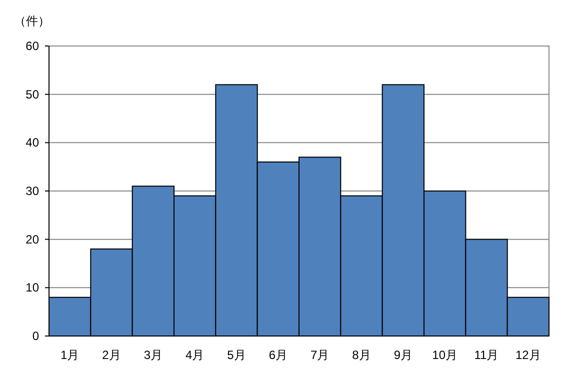 The height and width of the screenshot is (378, 567). I want to click on x-tick-label: 1月, so click(70, 355).